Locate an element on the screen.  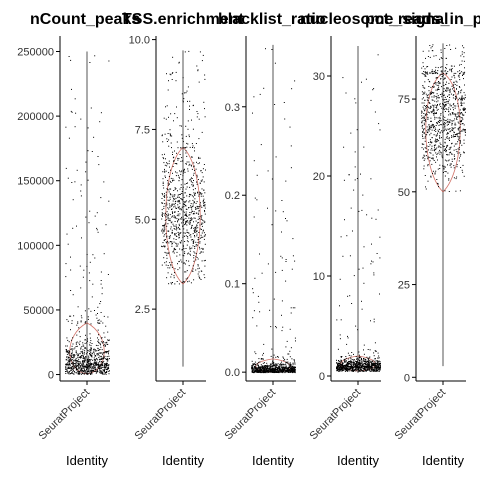
y-tick-label: 0 is located at coordinates (51, 376).